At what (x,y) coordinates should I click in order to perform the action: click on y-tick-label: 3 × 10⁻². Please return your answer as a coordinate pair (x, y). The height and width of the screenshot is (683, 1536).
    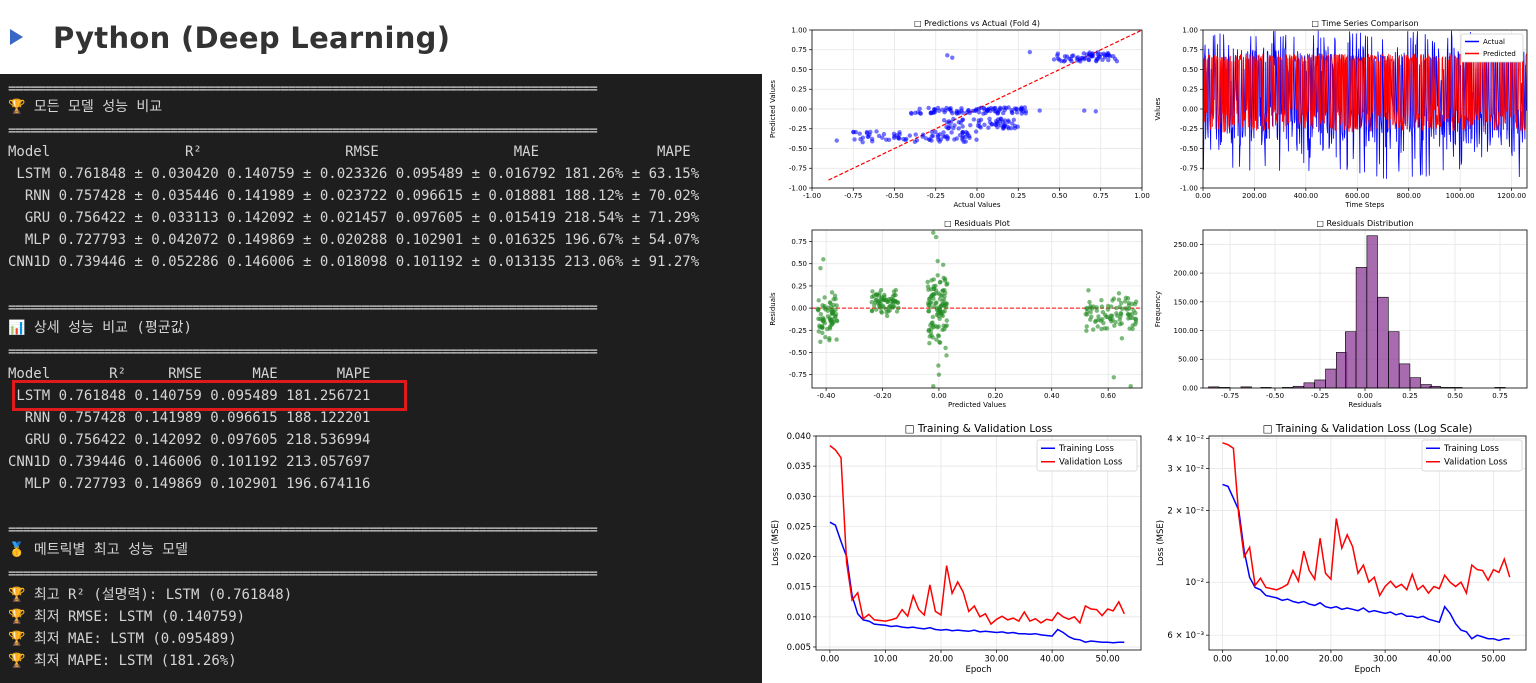
    Looking at the image, I should click on (1185, 469).